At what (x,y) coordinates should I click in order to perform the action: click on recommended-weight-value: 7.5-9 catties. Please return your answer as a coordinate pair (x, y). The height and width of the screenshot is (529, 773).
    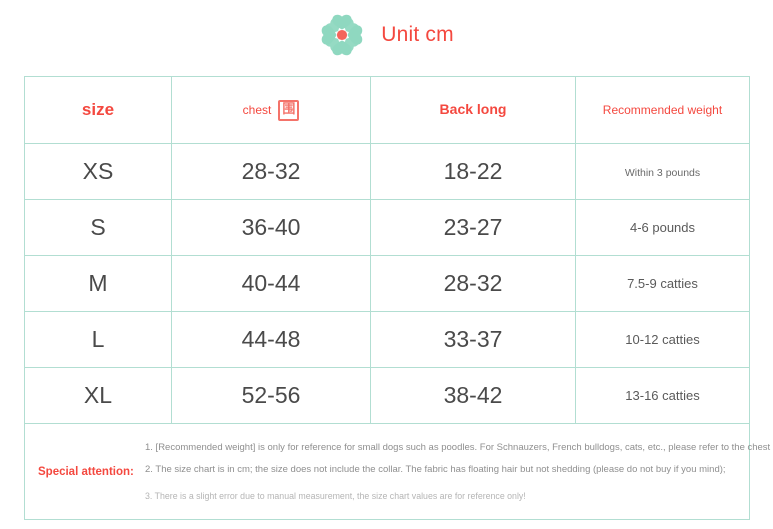
    Looking at the image, I should click on (662, 283).